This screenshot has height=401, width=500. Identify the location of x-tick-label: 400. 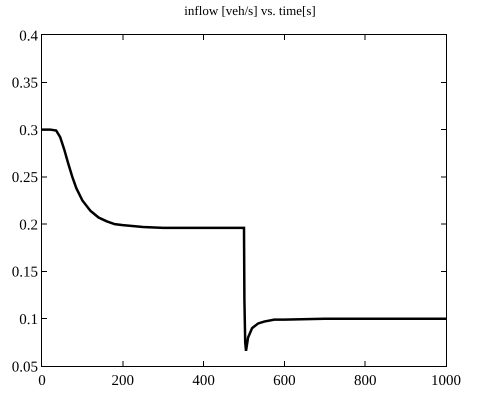
(203, 381).